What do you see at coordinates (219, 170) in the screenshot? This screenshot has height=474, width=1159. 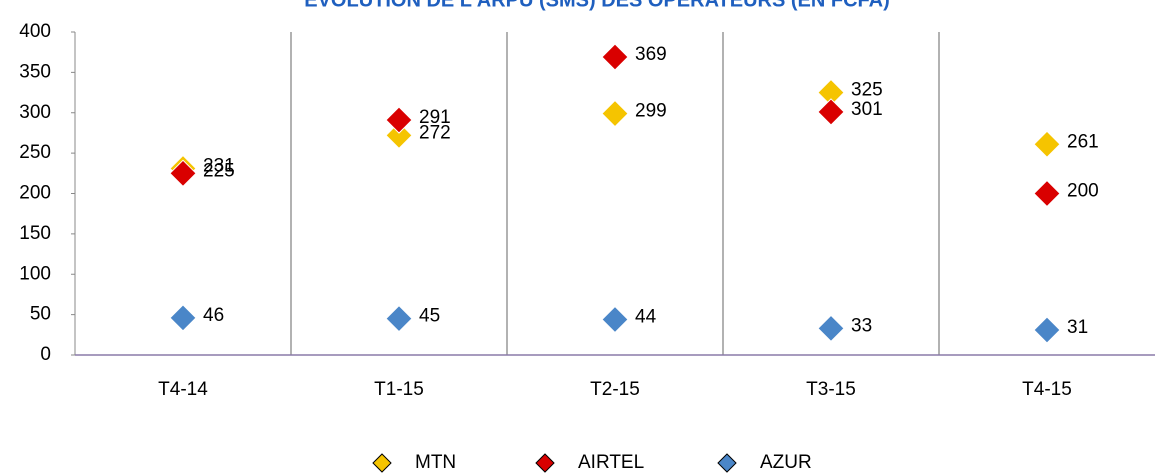 I see `data-label: 225` at bounding box center [219, 170].